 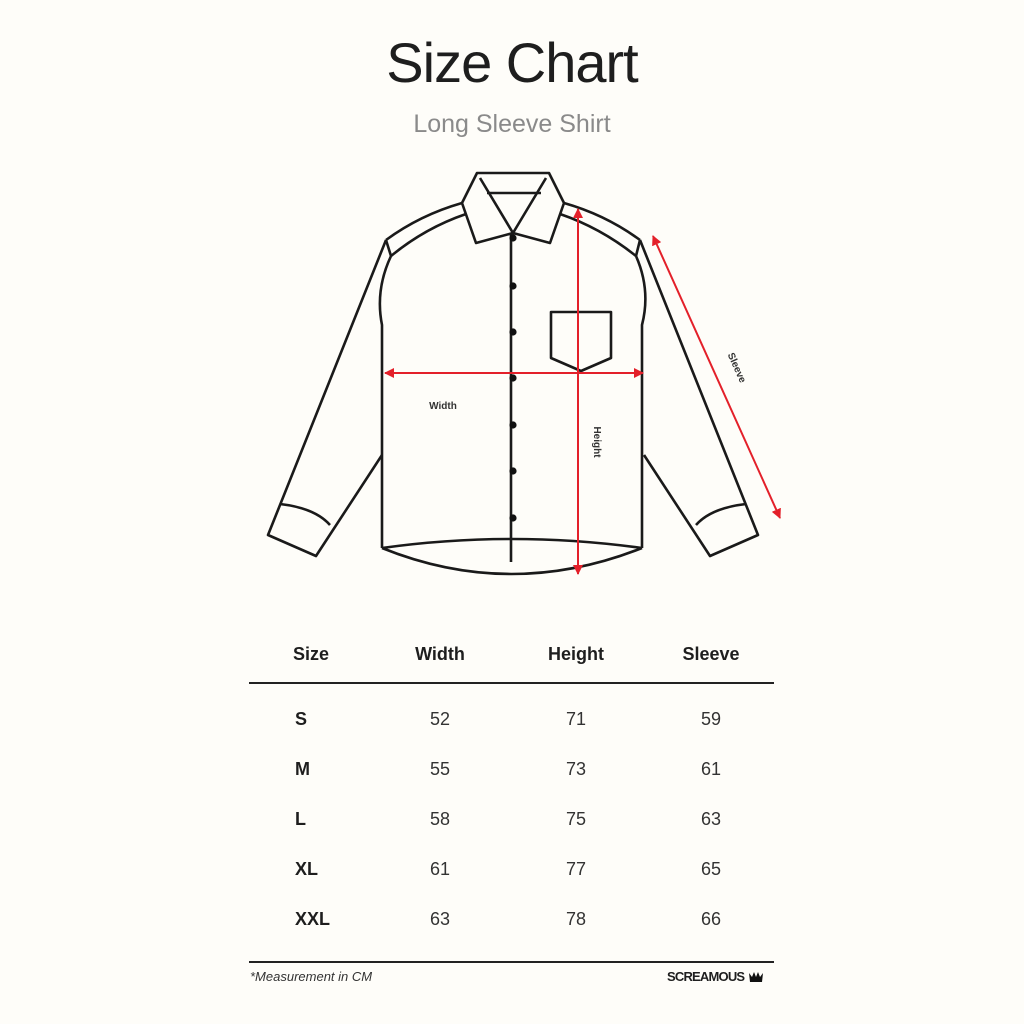 I want to click on header-size: Size, so click(x=311, y=654).